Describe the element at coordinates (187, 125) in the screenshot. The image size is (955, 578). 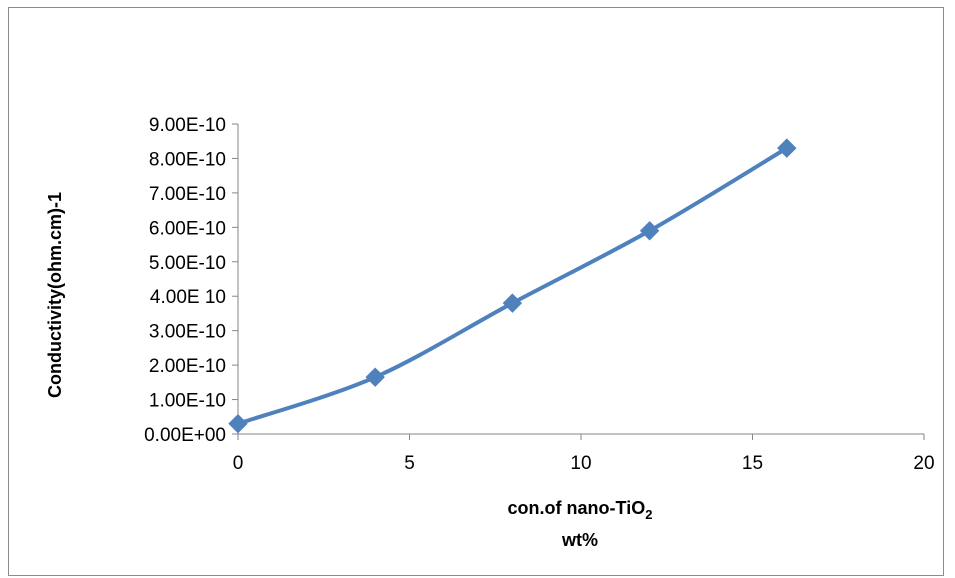
I see `y-tick-label: 9.00E-10` at that location.